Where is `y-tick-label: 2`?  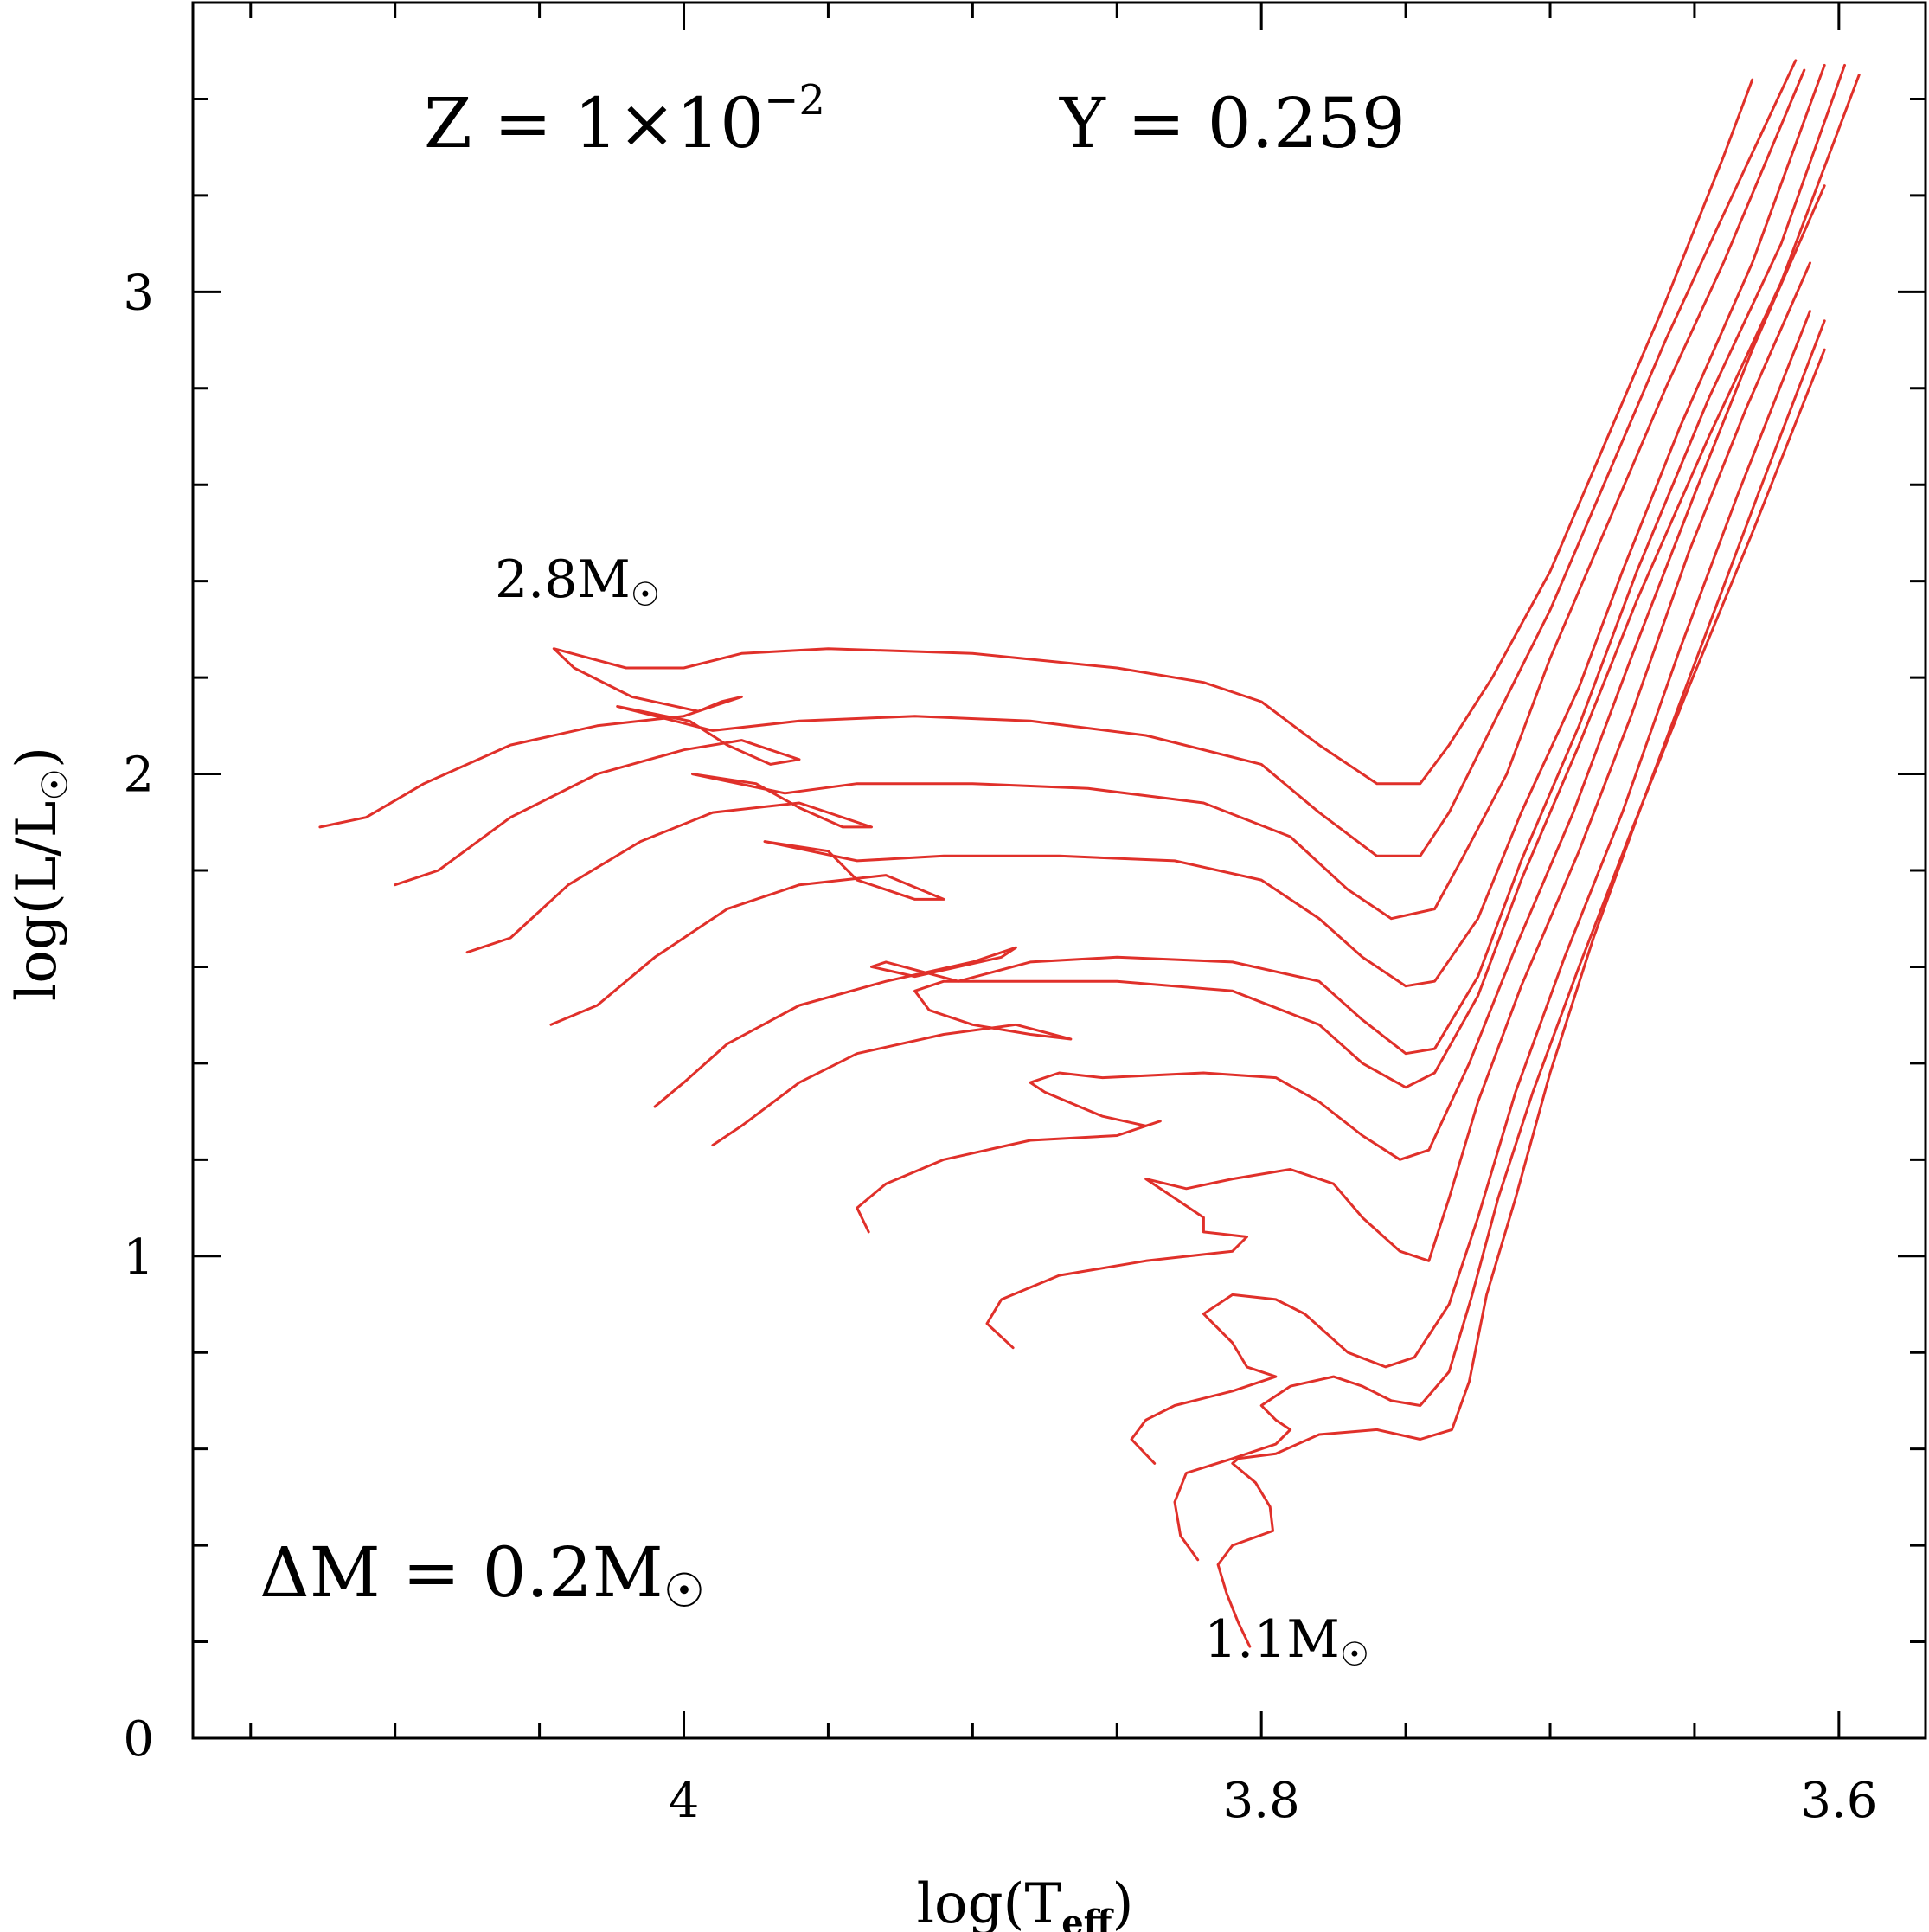 y-tick-label: 2 is located at coordinates (138, 776).